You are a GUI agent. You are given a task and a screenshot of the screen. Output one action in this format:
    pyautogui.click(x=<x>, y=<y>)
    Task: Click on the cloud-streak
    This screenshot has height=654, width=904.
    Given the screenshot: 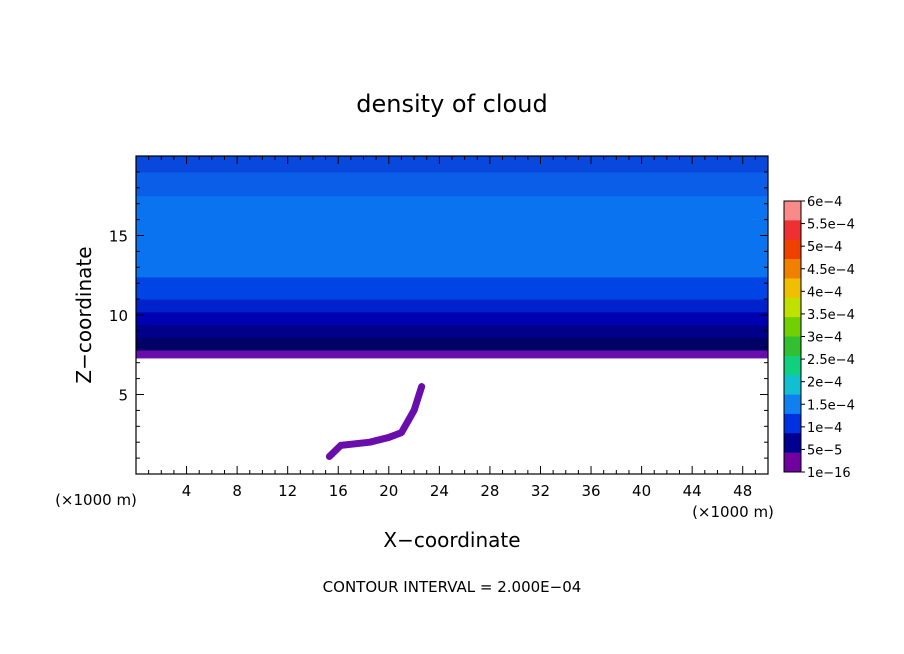 What is the action you would take?
    pyautogui.click(x=375, y=422)
    